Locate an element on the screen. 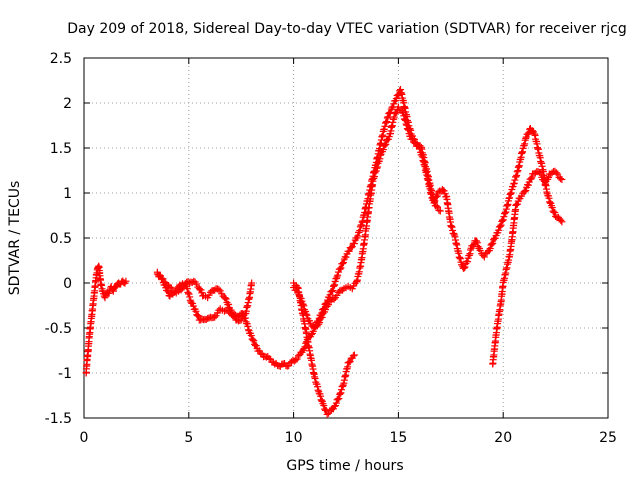 This screenshot has width=640, height=480. y-tick-label: 2 is located at coordinates (67, 104).